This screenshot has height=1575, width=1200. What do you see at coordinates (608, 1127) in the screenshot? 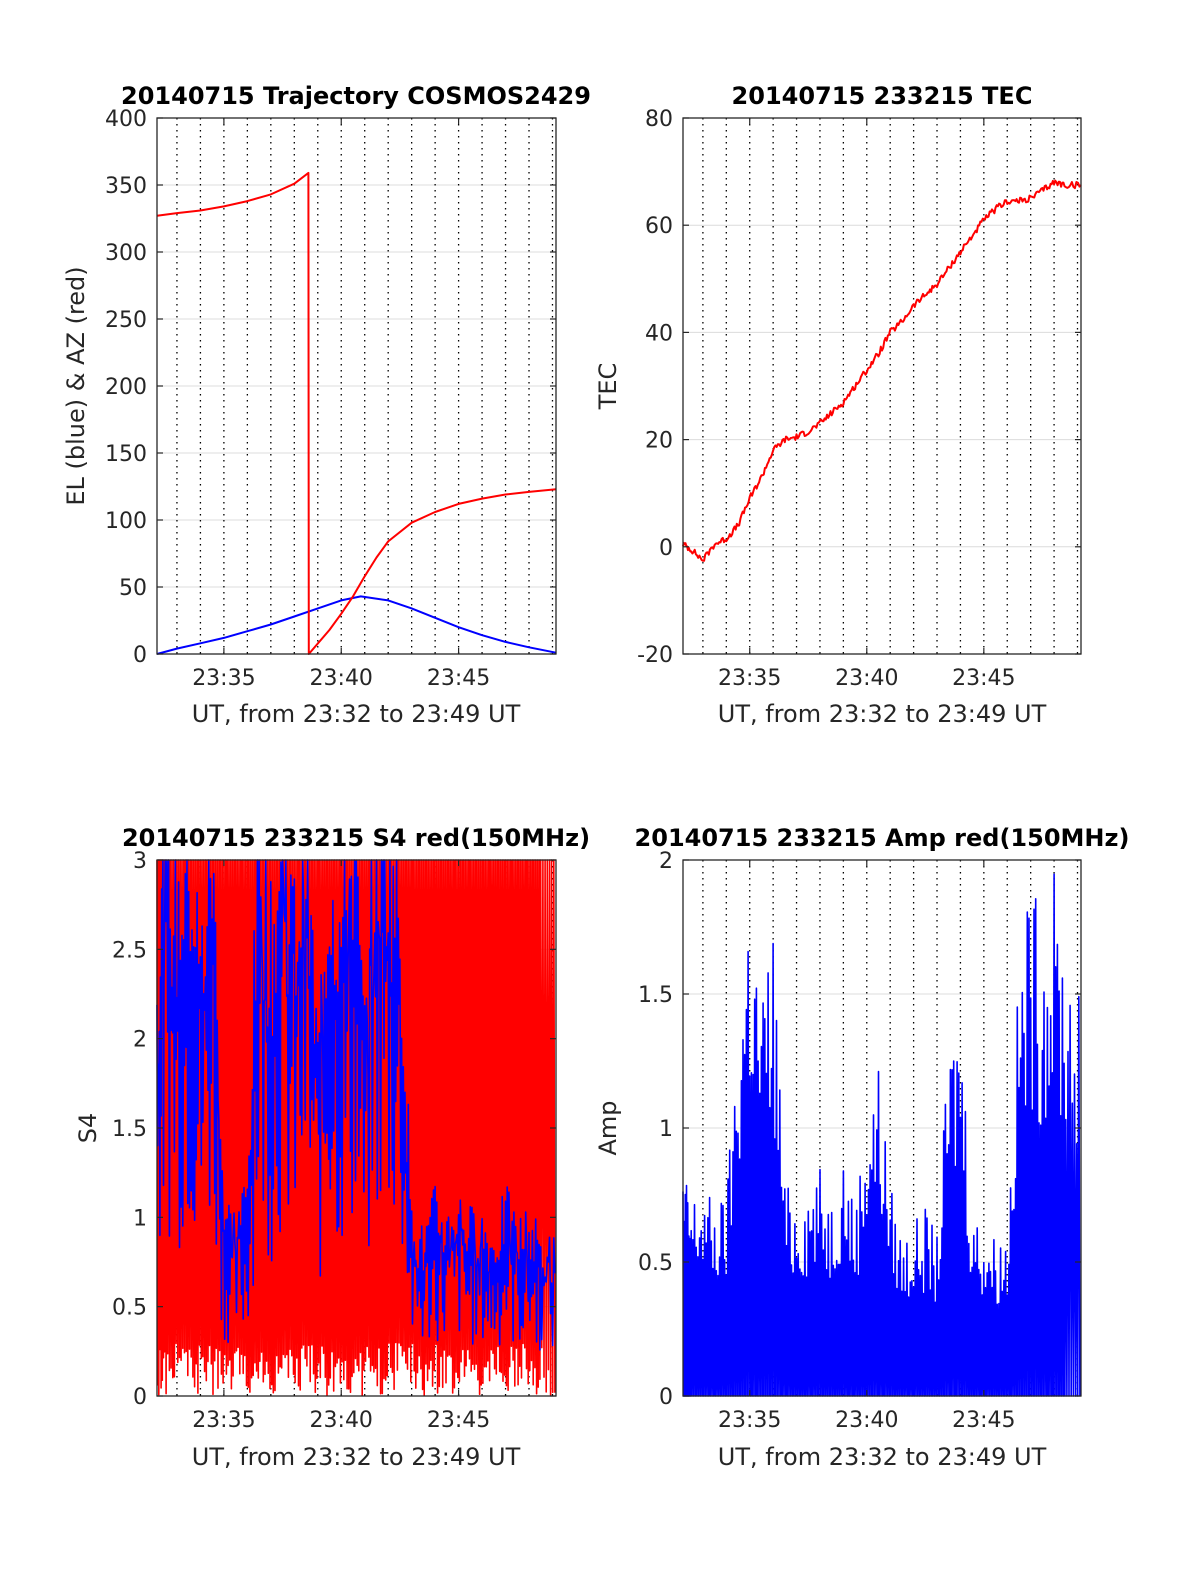
I see `amp-ylabel: Amp` at bounding box center [608, 1127].